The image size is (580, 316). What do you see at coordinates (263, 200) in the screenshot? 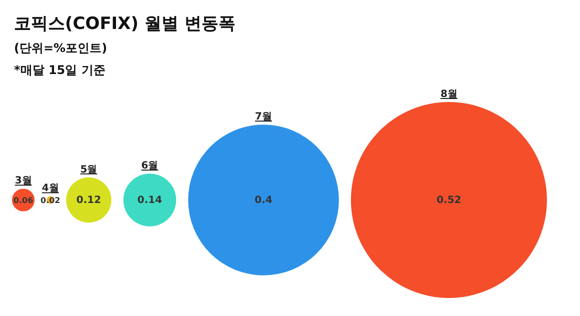
I see `data-label: 0.4` at bounding box center [263, 200].